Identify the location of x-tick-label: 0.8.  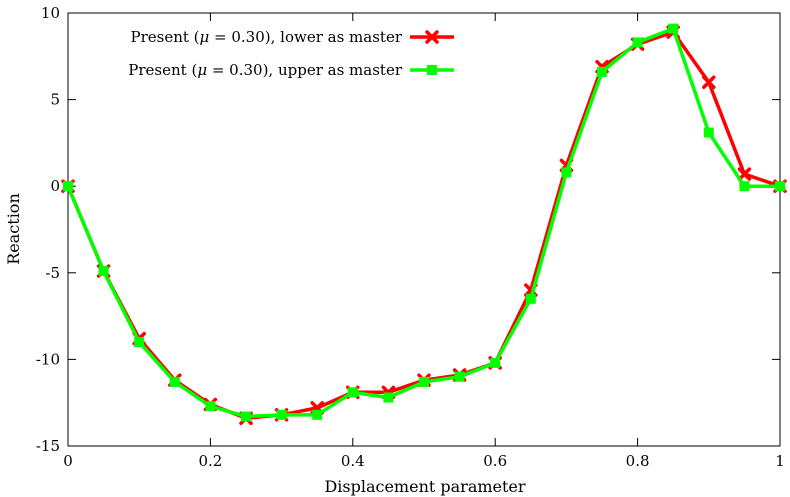
(638, 461).